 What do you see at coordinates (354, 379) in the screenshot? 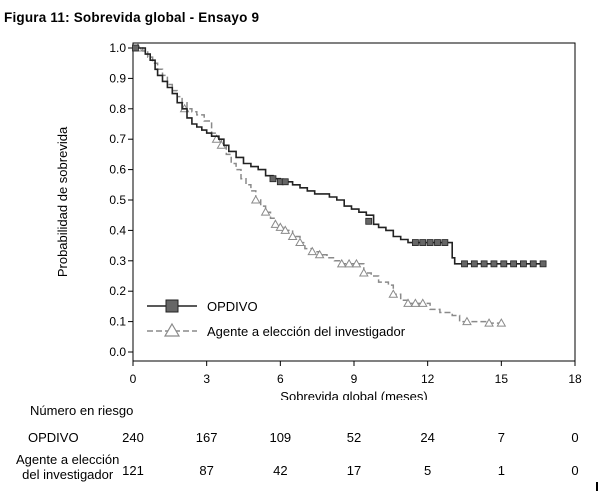
I see `x-tick-label: 9` at bounding box center [354, 379].